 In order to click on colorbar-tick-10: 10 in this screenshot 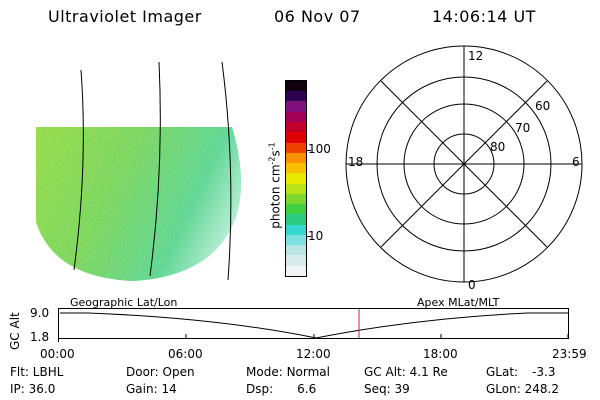, I will do `click(316, 236)`.